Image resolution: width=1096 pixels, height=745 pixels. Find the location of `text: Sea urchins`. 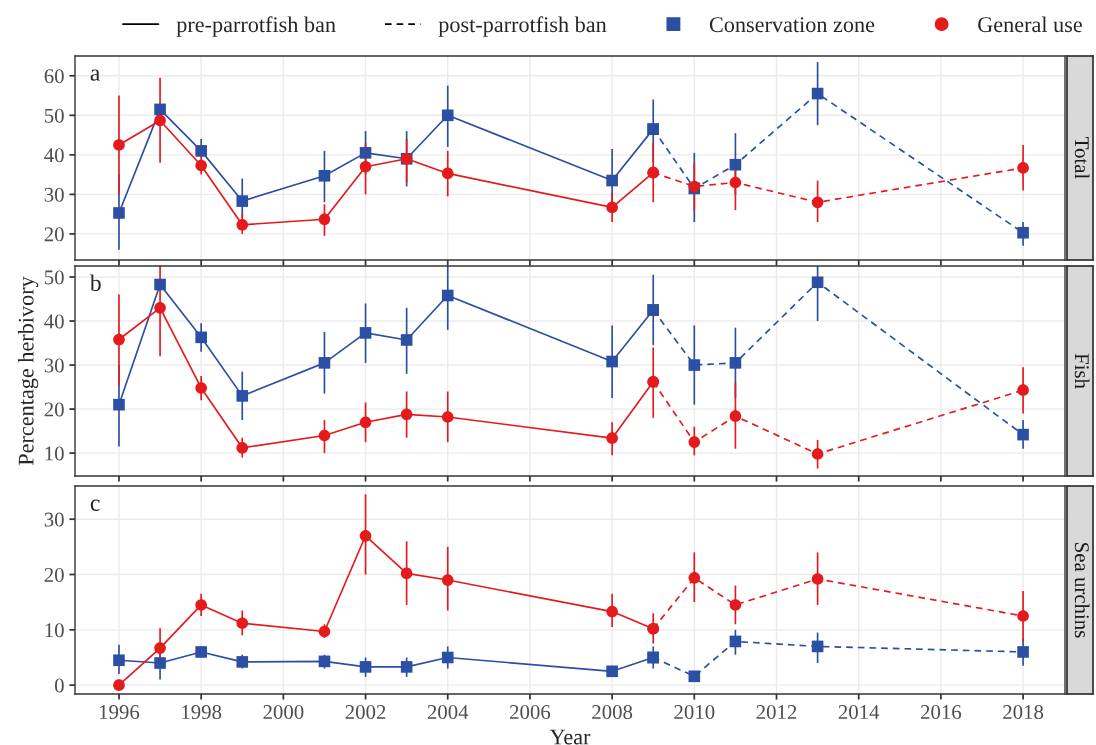

text: Sea urchins is located at coordinates (1082, 590).